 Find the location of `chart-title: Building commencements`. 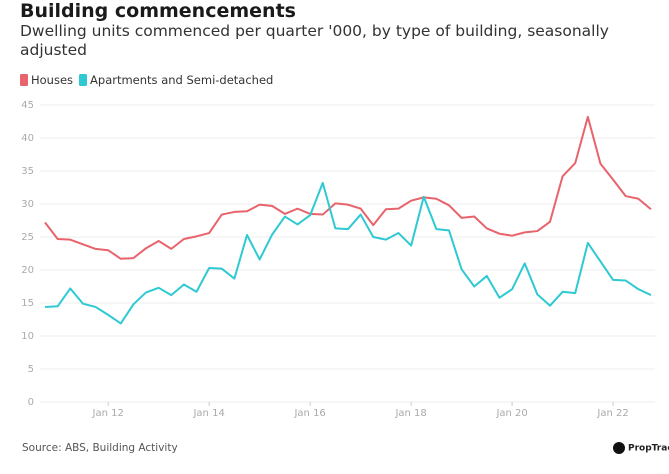

chart-title: Building commencements is located at coordinates (158, 11).